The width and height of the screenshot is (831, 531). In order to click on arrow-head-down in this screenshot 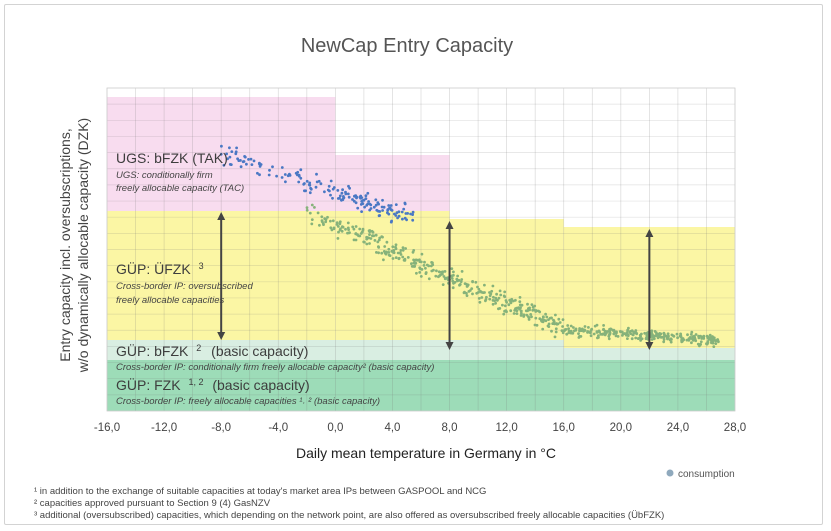, I will do `click(649, 346)`.